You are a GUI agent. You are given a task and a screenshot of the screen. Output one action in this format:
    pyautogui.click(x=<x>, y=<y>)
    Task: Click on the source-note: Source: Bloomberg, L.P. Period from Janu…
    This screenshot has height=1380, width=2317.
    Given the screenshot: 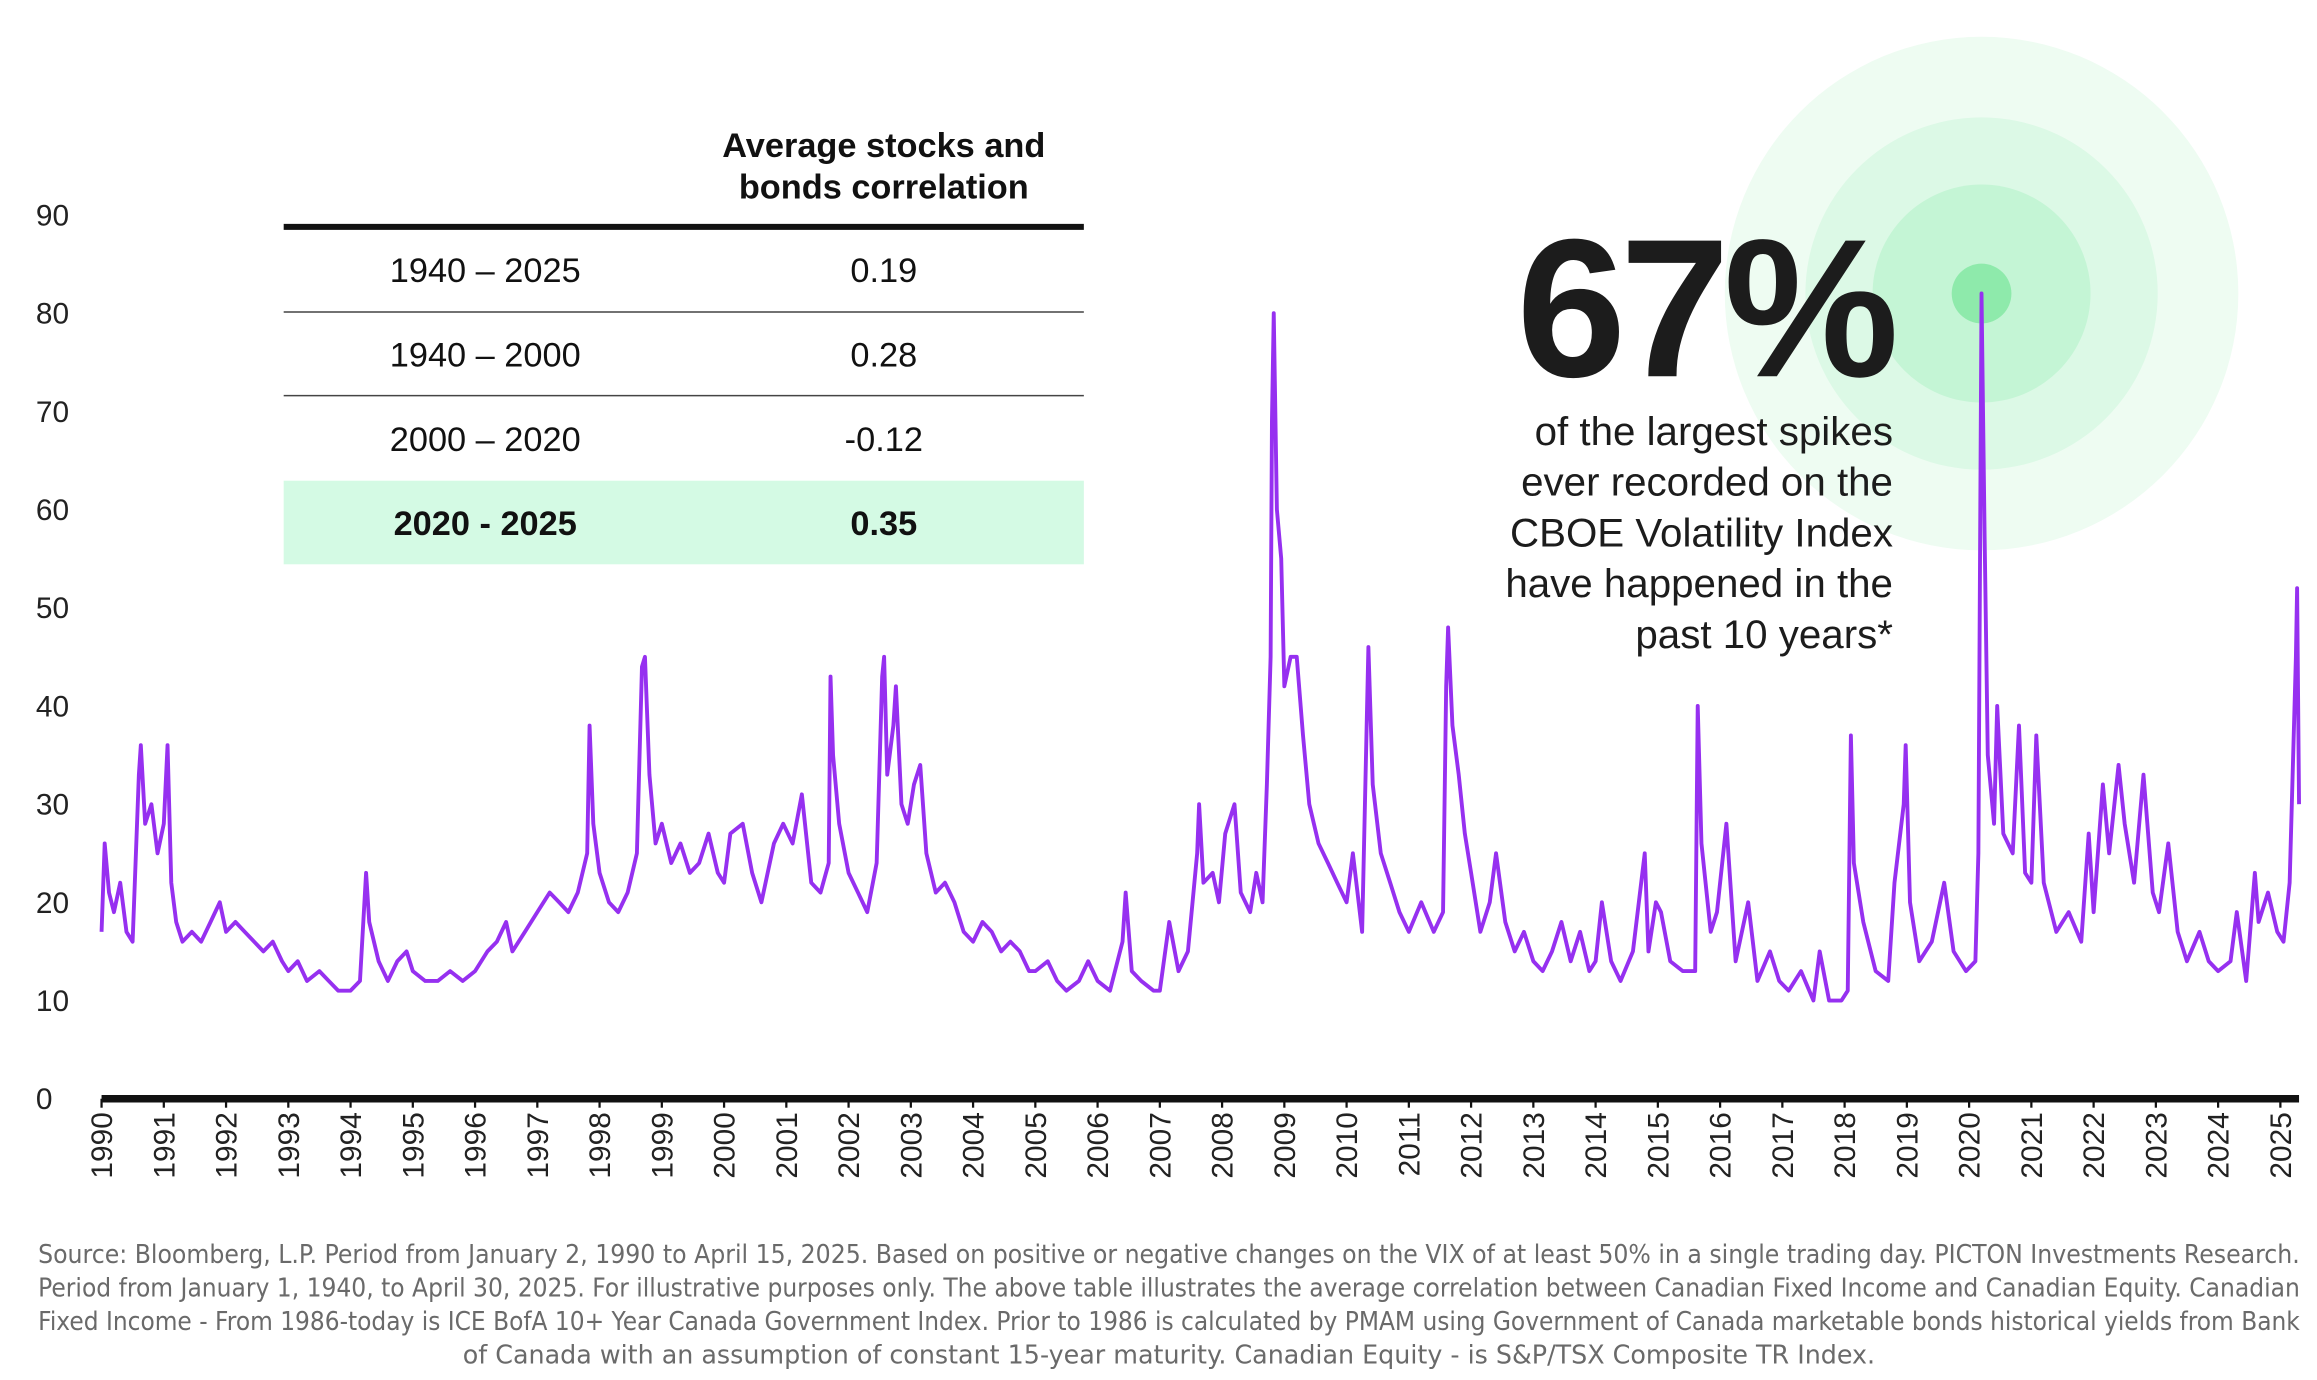 What is the action you would take?
    pyautogui.click(x=1169, y=1304)
    